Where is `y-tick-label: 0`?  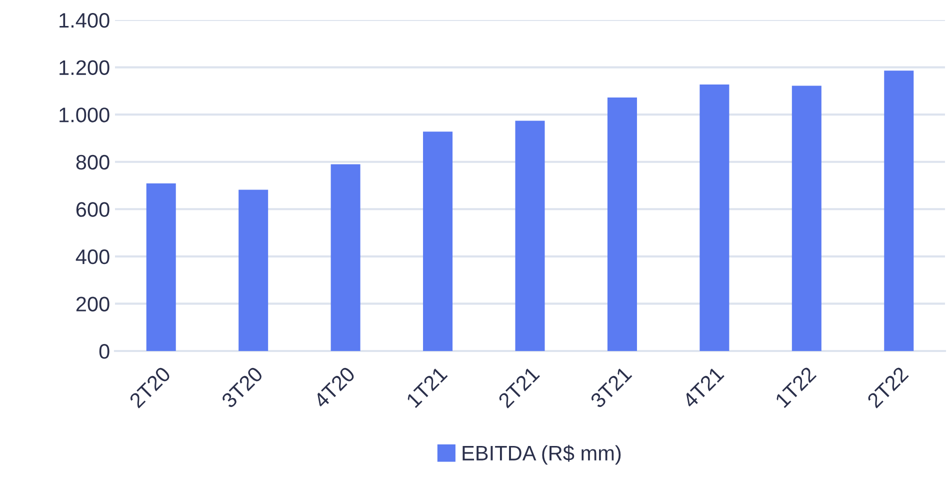 y-tick-label: 0 is located at coordinates (104, 351).